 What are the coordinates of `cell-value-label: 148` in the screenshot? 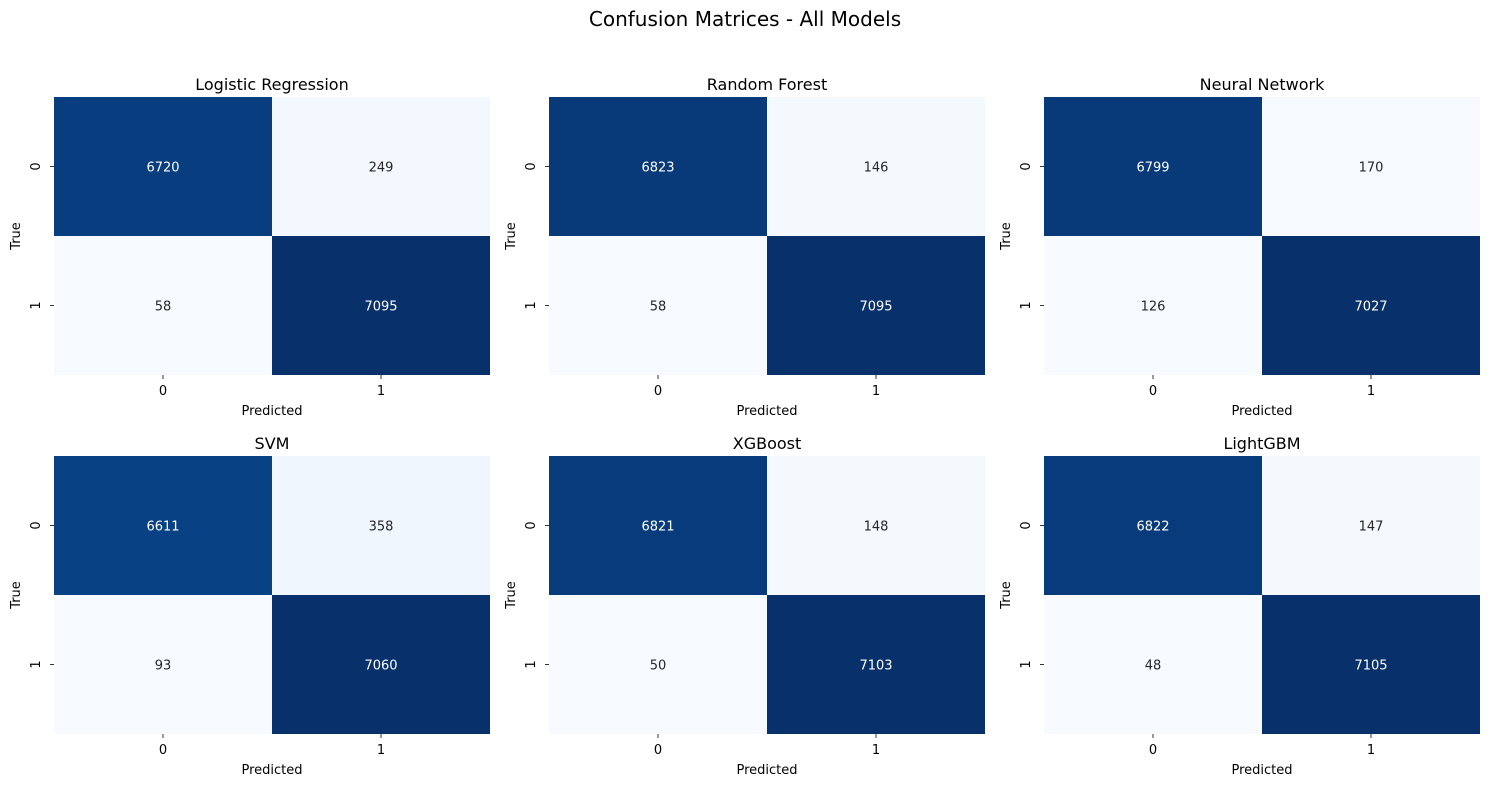 It's located at (876, 527).